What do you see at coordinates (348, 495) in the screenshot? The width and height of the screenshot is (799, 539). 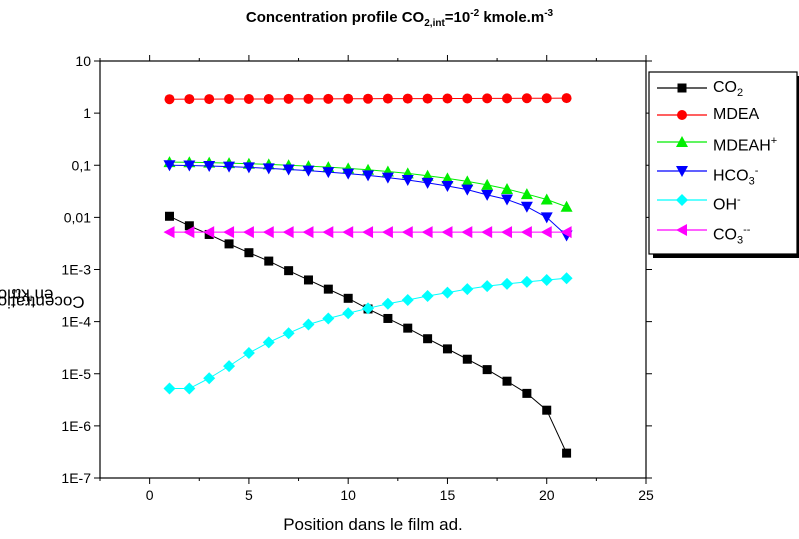 I see `x-tick-label: 10` at bounding box center [348, 495].